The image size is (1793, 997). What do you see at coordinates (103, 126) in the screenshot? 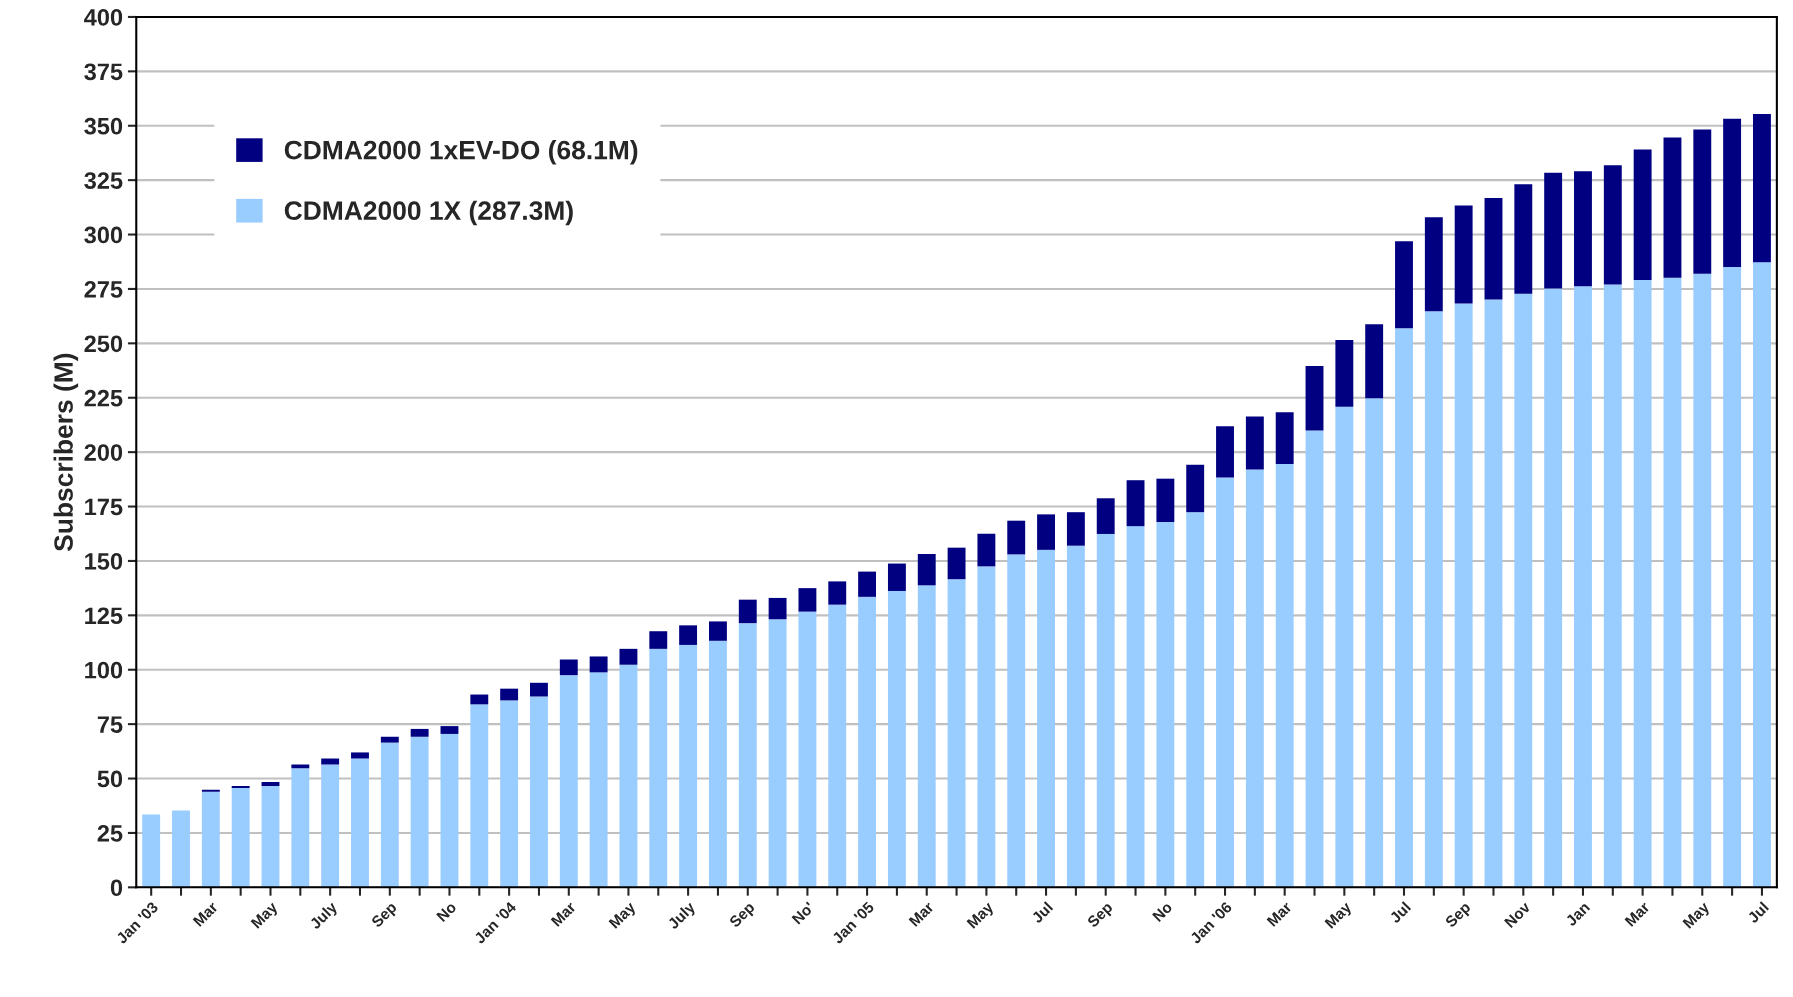
I see `y-tick-label: 350` at bounding box center [103, 126].